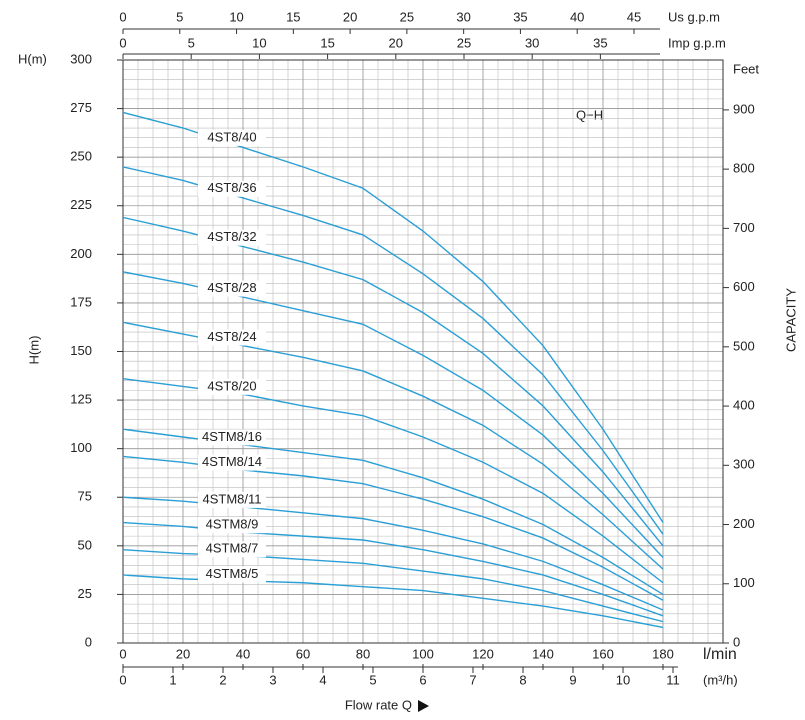  I want to click on y2-tick-label: 0, so click(736, 641).